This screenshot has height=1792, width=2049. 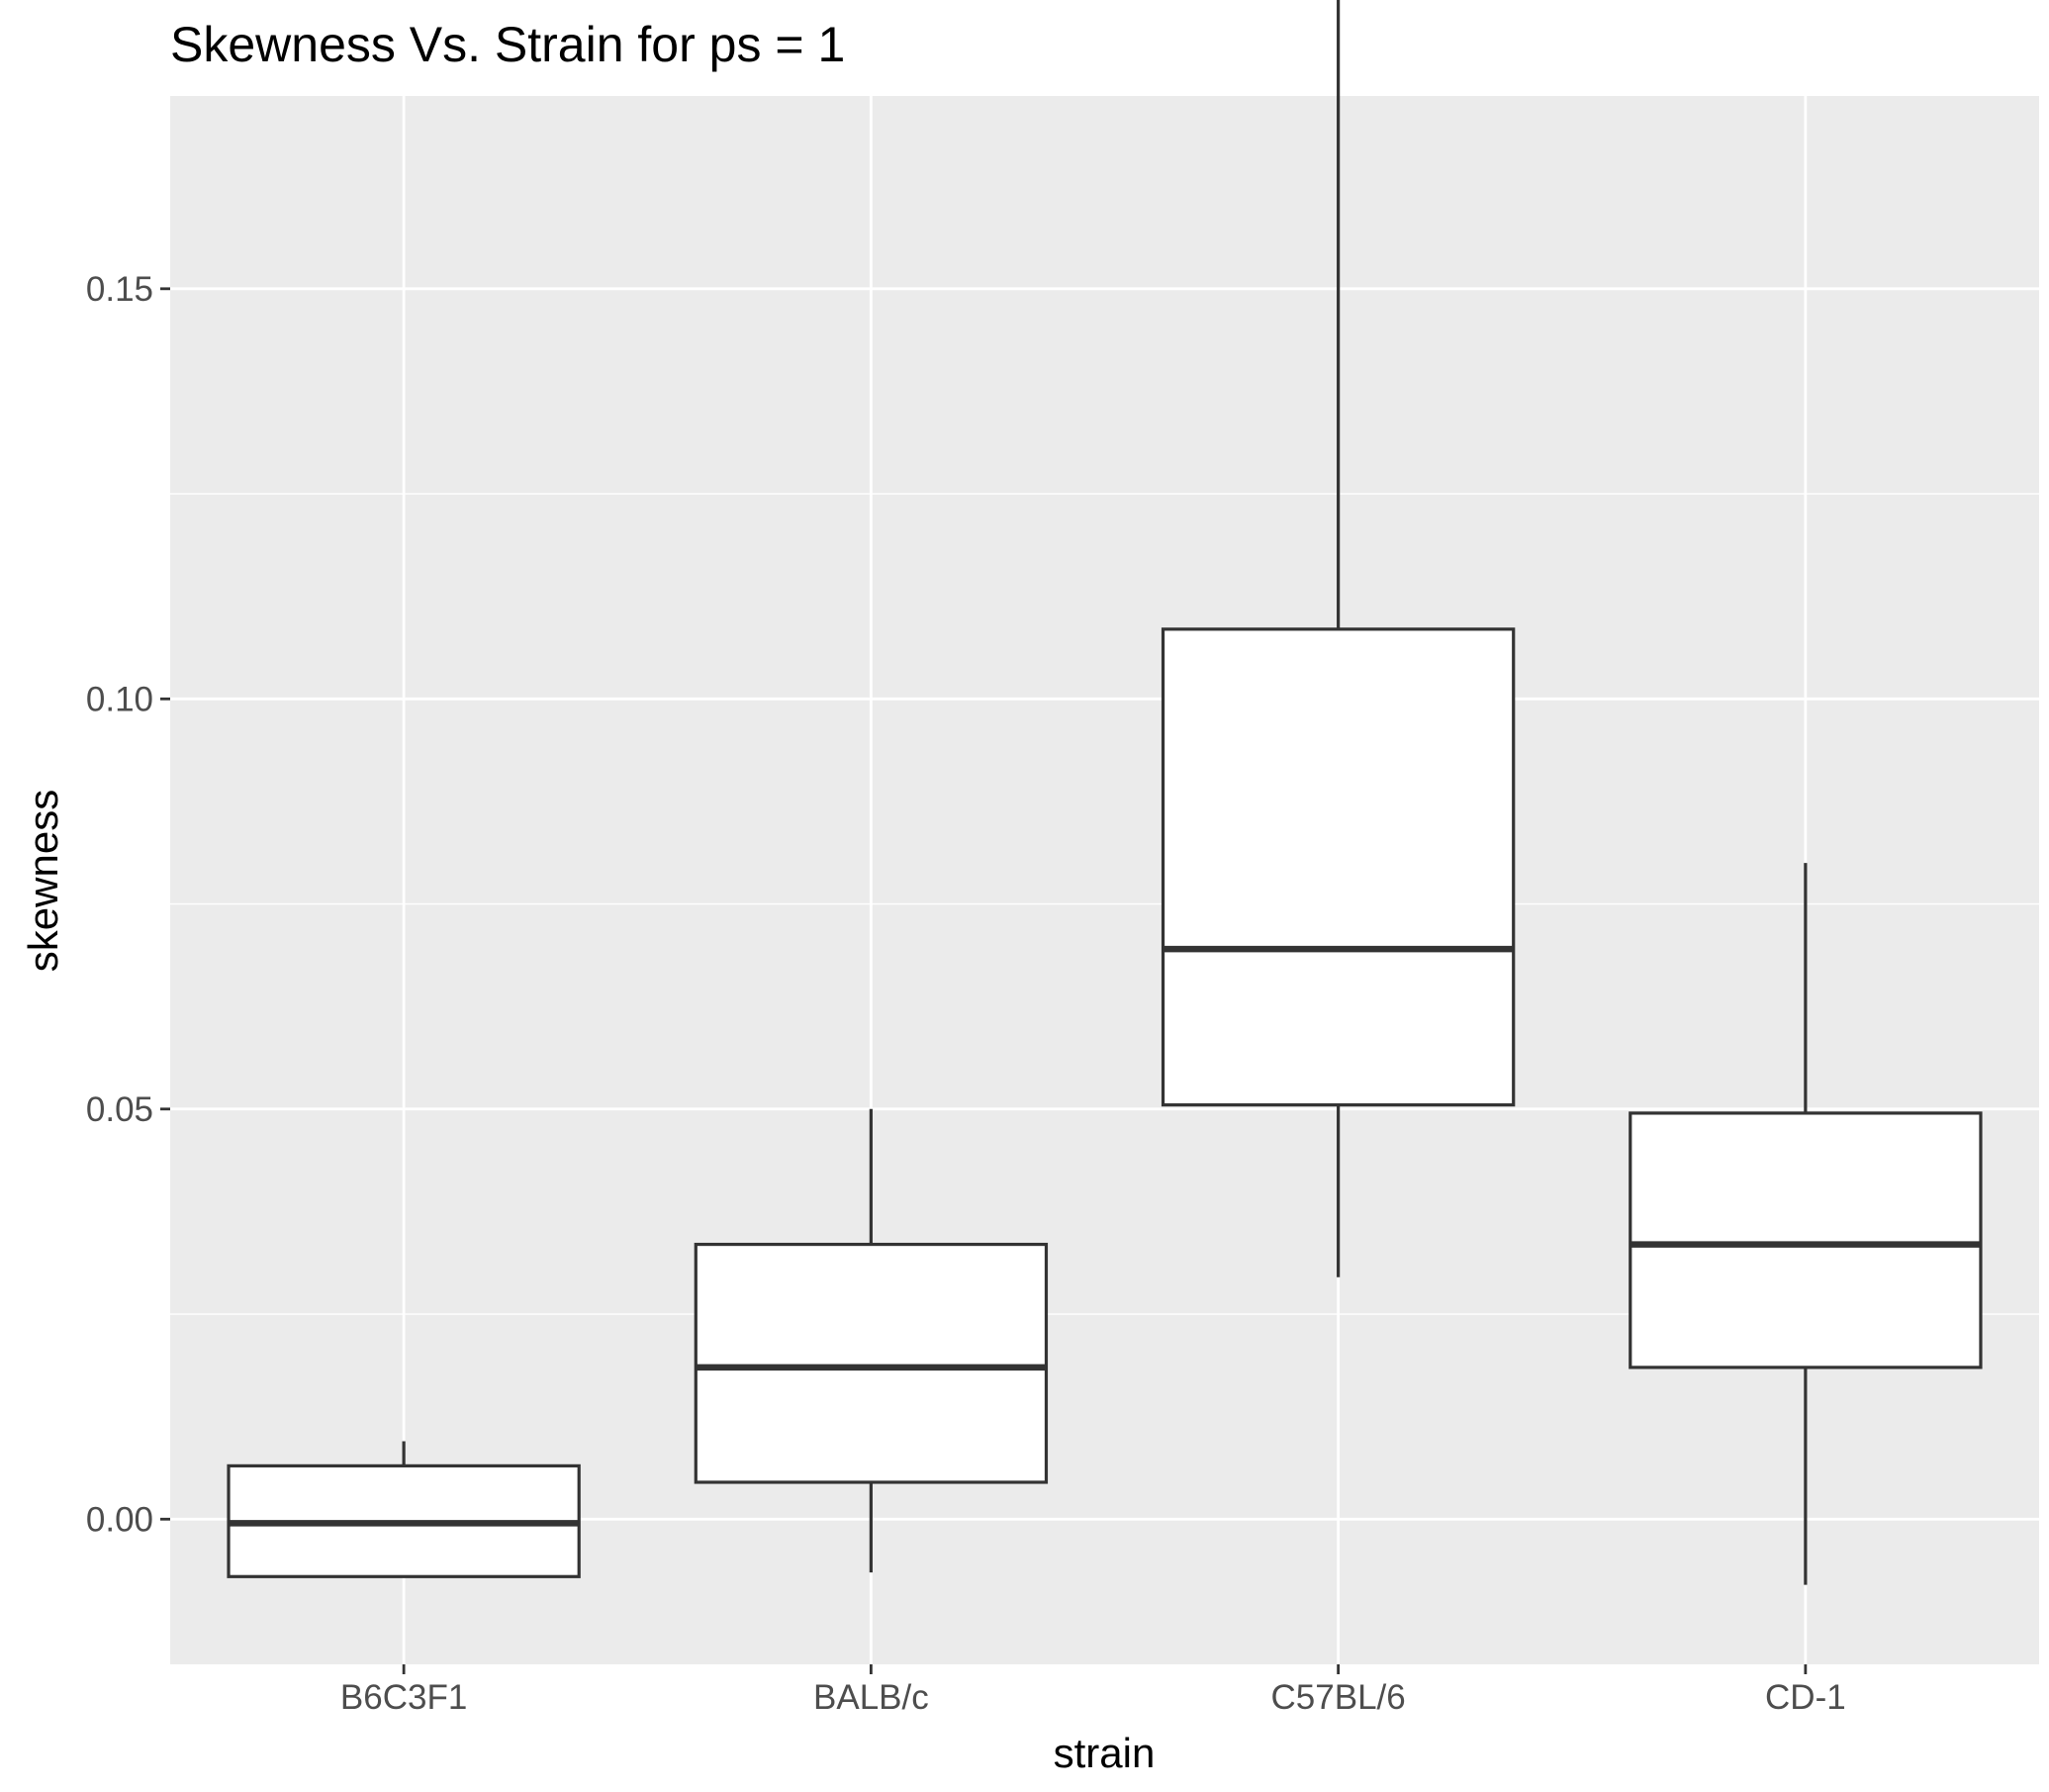 What do you see at coordinates (1806, 1697) in the screenshot?
I see `x-tick-label: CD-1` at bounding box center [1806, 1697].